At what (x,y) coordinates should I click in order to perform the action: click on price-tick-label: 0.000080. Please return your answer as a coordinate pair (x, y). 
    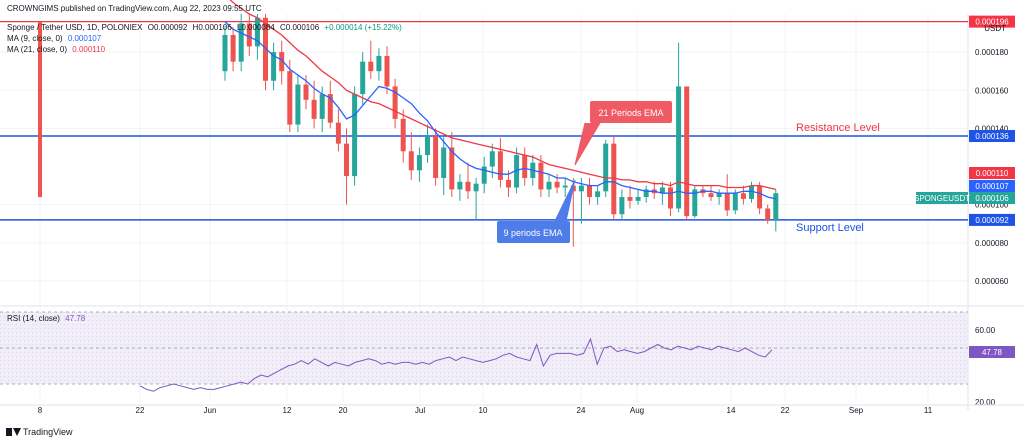
    Looking at the image, I should click on (992, 243).